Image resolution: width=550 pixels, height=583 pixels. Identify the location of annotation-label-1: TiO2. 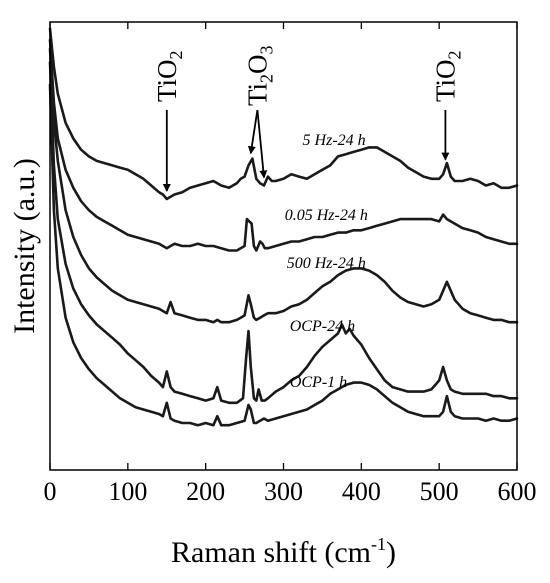
(169, 76).